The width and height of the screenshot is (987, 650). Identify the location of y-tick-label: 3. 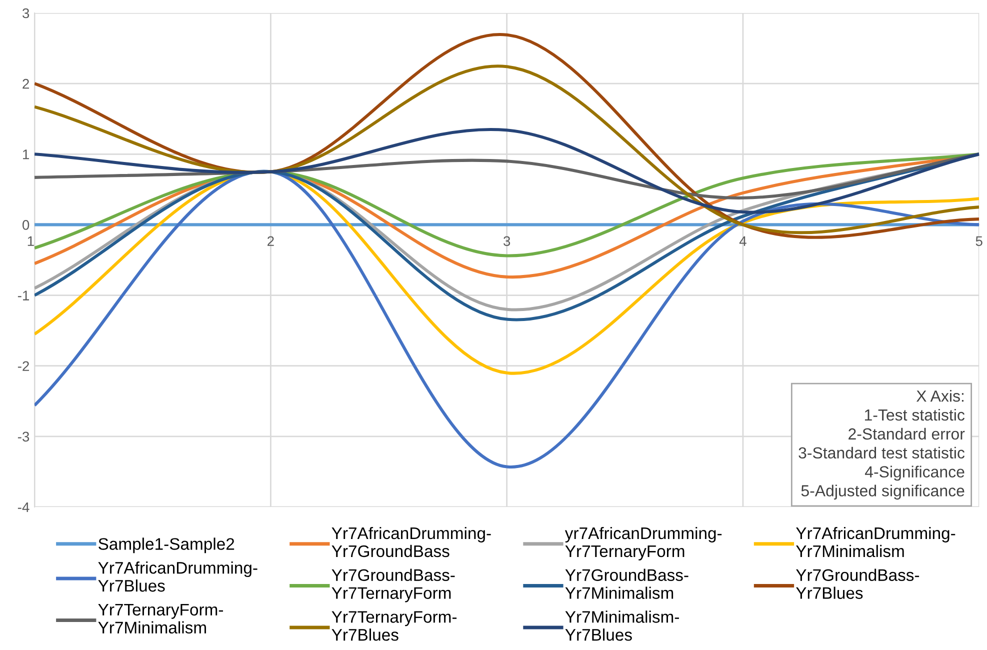
(26, 13).